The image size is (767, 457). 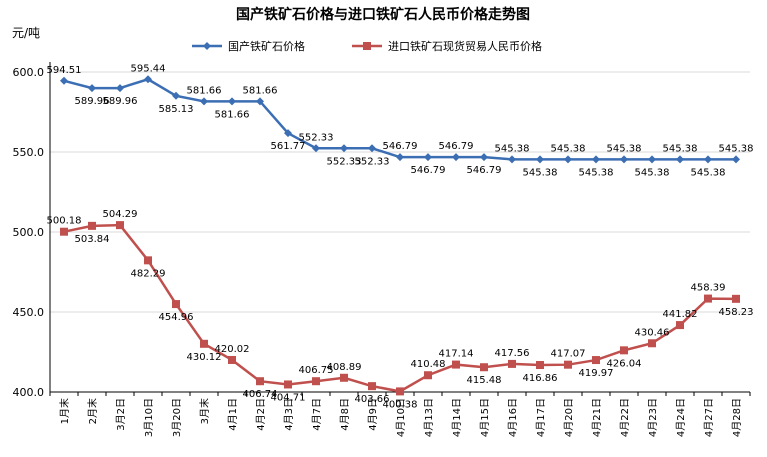 I want to click on x-tick-label: 4月22日, so click(x=625, y=417).